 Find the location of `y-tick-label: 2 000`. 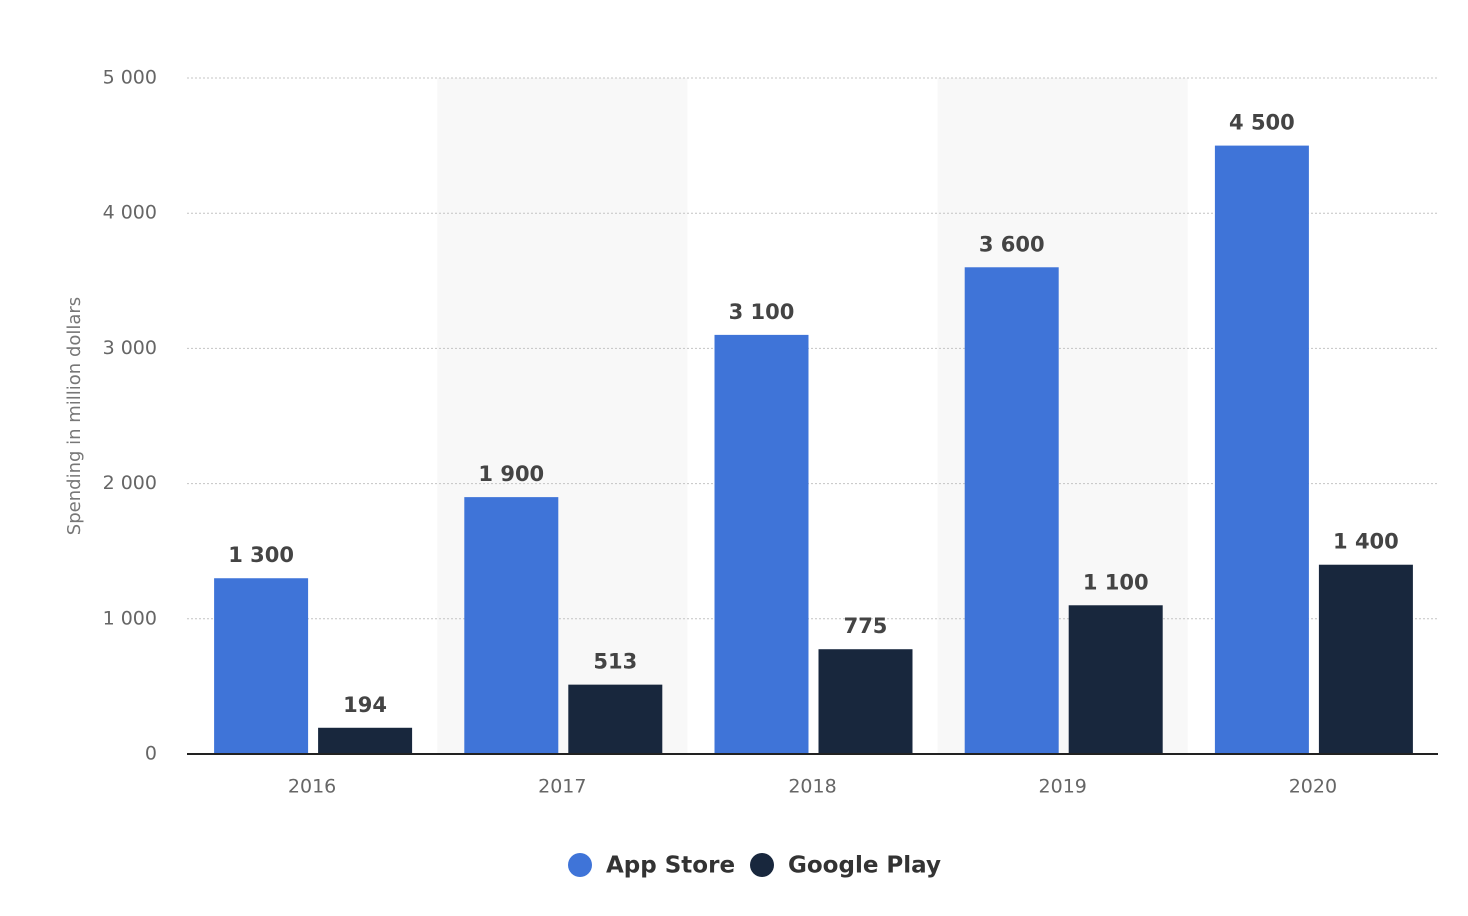

y-tick-label: 2 000 is located at coordinates (130, 483).